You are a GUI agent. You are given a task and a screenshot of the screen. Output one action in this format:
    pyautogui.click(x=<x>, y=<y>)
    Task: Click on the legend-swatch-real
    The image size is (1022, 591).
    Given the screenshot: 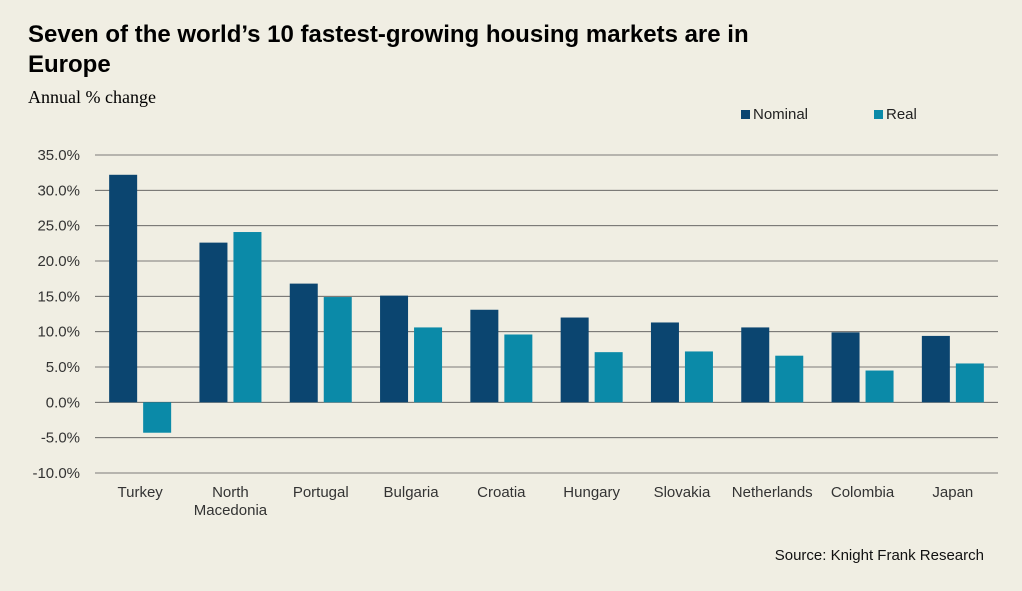 What is the action you would take?
    pyautogui.click(x=878, y=114)
    